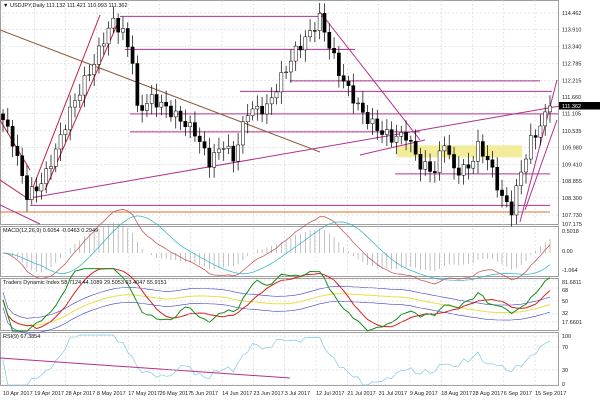 The height and width of the screenshot is (400, 600). I want to click on x-tick-label: 31 Jul 2017, so click(393, 394).